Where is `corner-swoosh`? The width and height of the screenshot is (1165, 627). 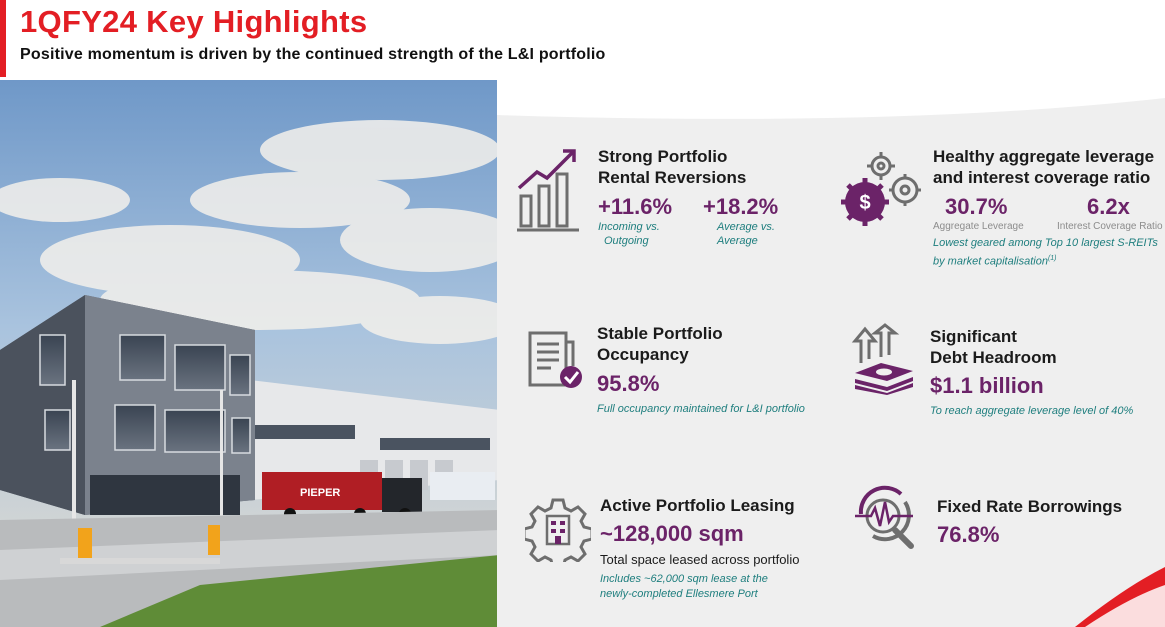
corner-swoosh is located at coordinates (1120, 597).